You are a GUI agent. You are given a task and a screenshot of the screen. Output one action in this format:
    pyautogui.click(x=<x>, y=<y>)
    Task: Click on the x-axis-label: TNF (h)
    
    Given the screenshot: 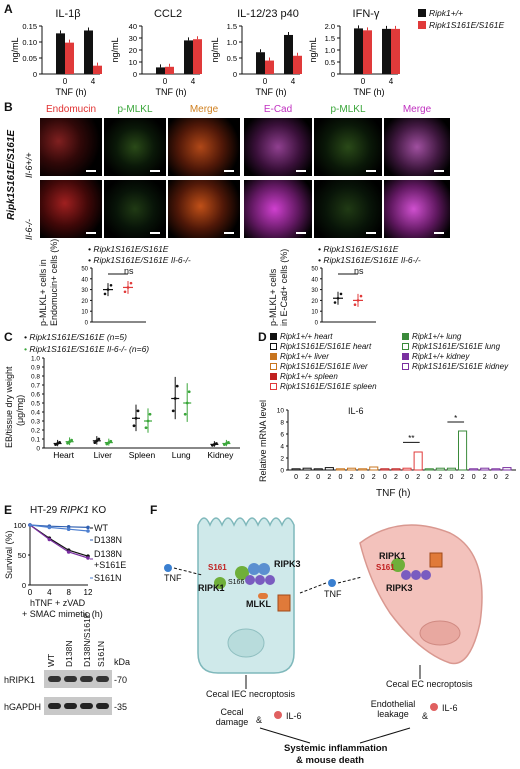 What is the action you would take?
    pyautogui.click(x=271, y=92)
    